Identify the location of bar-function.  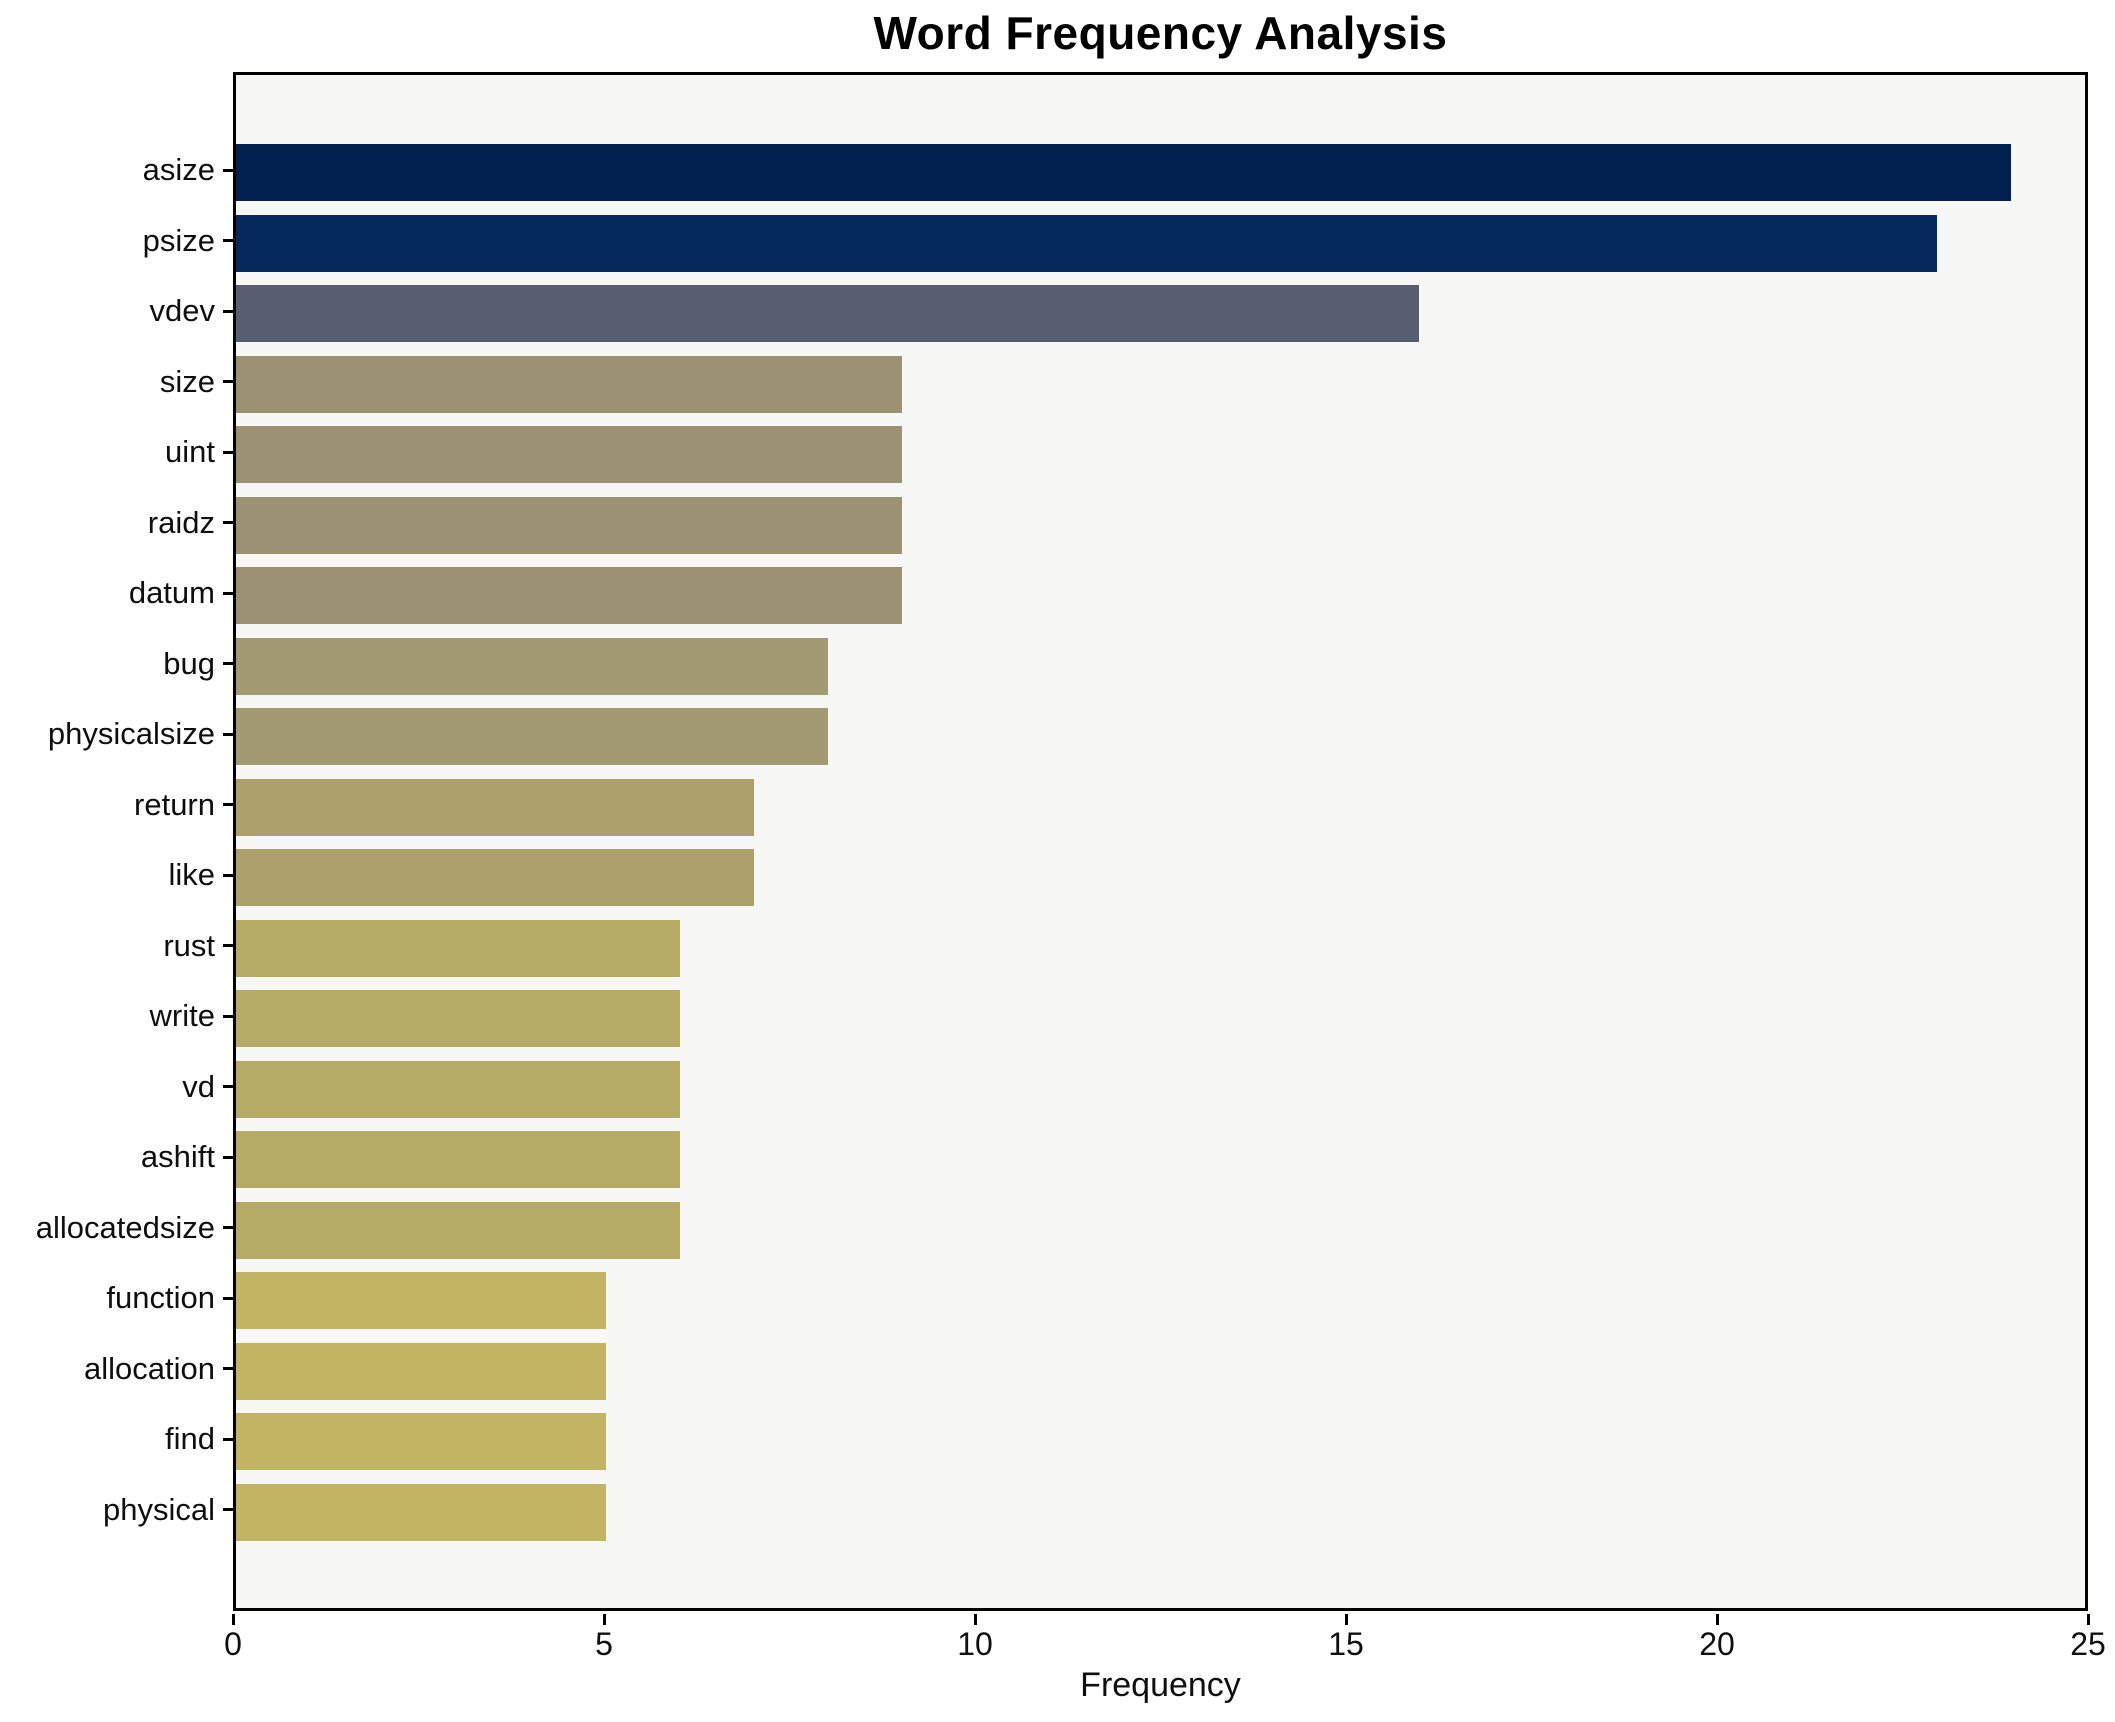
(421, 1300).